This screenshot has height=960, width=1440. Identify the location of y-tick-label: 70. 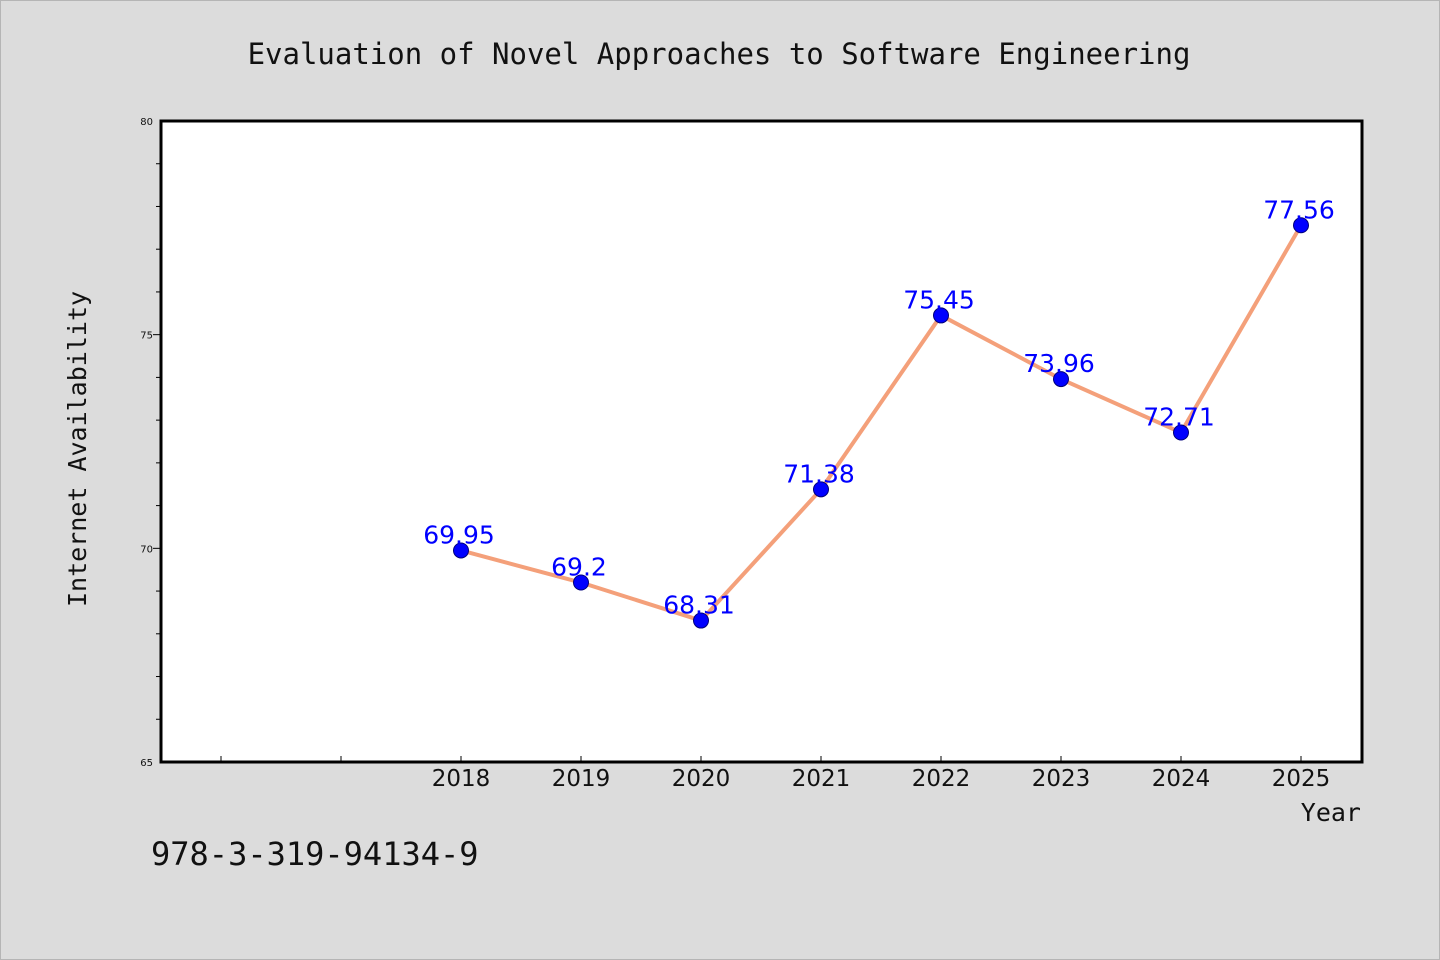
(146, 549).